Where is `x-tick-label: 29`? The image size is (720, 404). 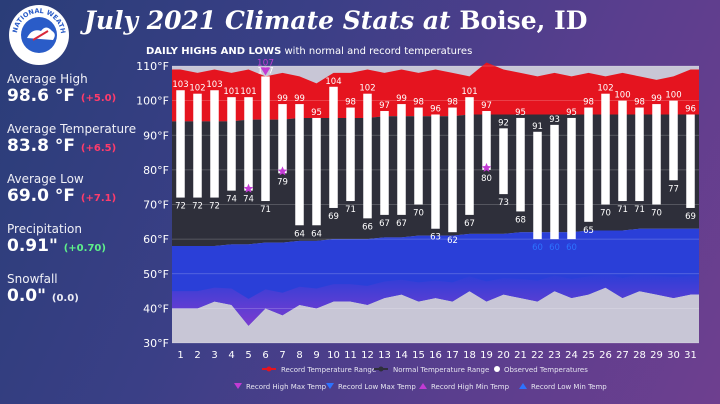
x-tick-label: 29 is located at coordinates (656, 355).